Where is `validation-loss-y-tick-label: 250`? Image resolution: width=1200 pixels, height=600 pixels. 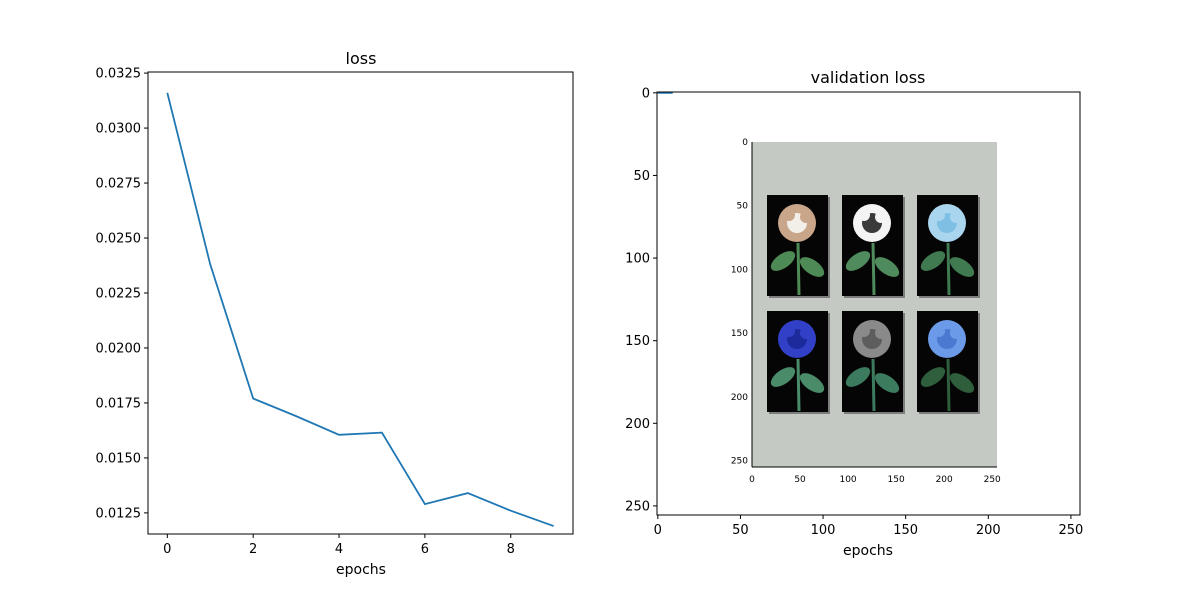 validation-loss-y-tick-label: 250 is located at coordinates (637, 506).